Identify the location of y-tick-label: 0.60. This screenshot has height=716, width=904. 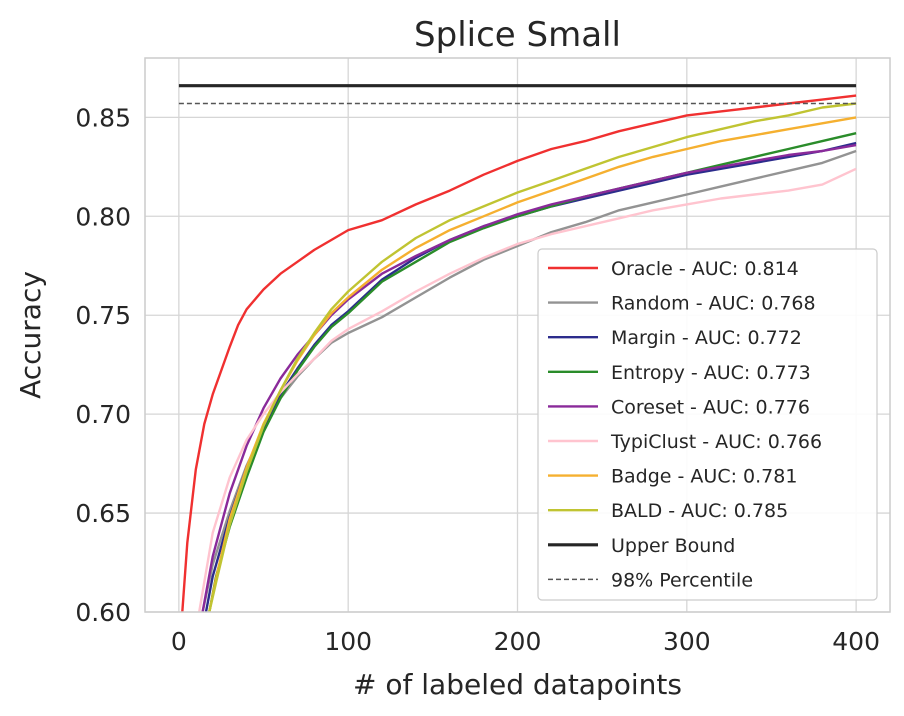
(103, 612).